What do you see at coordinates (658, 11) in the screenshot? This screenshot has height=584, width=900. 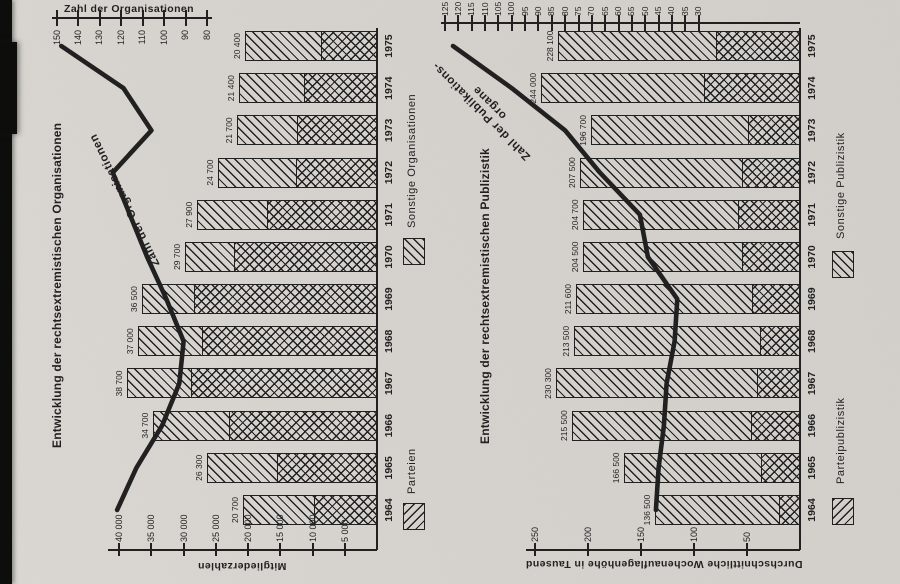 I see `axis-tick-label: 45` at bounding box center [658, 11].